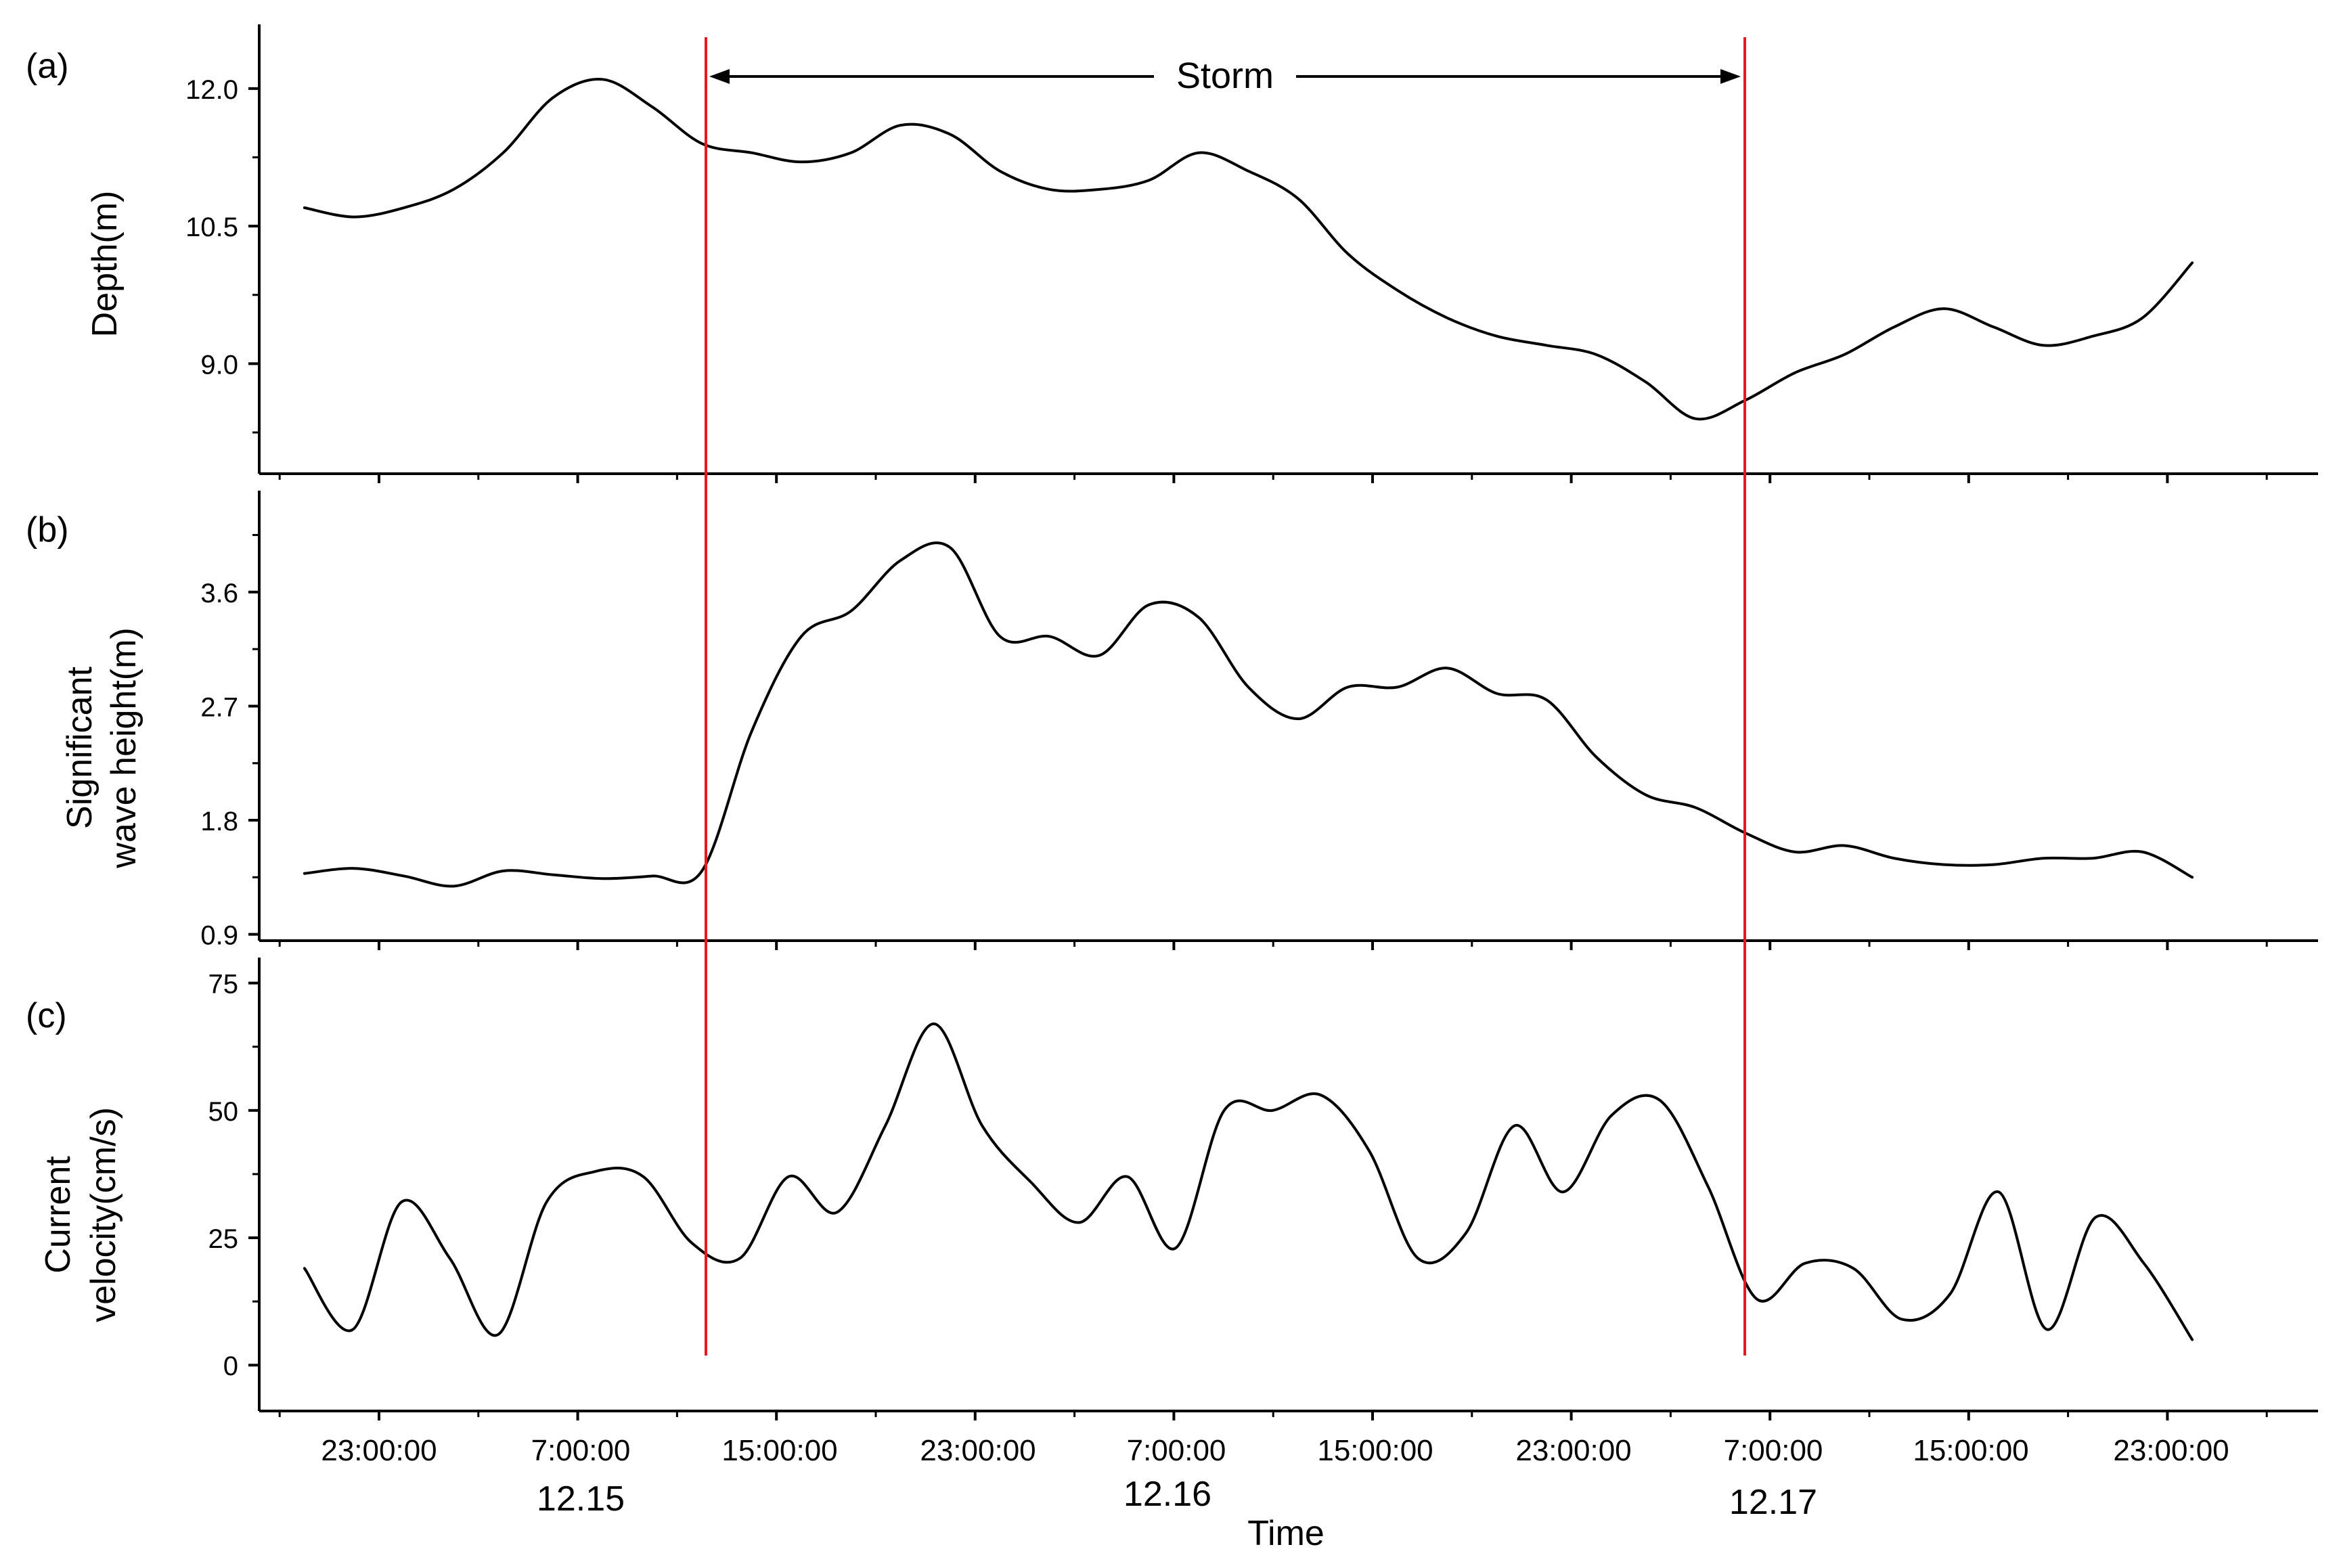 The width and height of the screenshot is (2337, 1568). Describe the element at coordinates (48, 66) in the screenshot. I see `panel-label-a: (a)` at that location.